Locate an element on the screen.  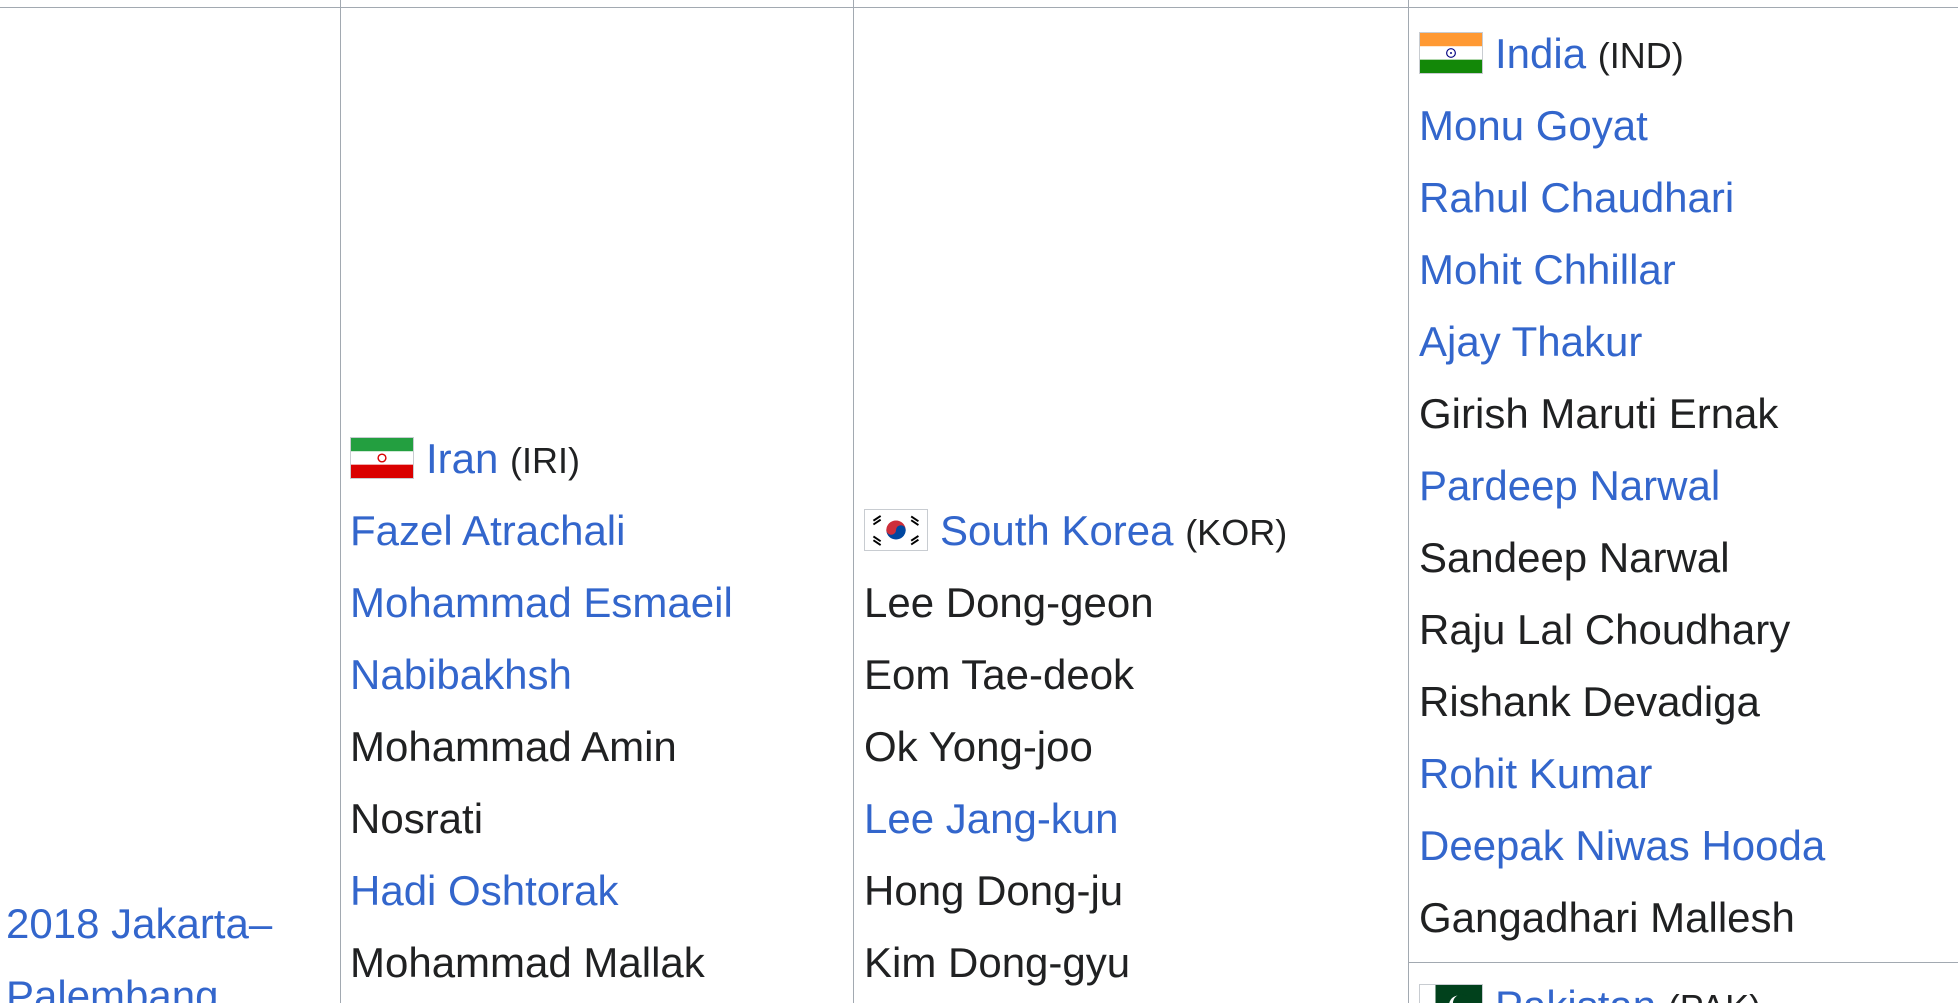
table-top-border is located at coordinates (979, 7).